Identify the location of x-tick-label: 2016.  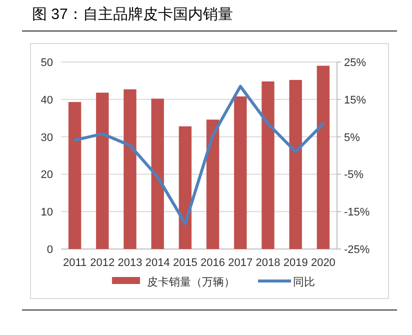
(213, 263).